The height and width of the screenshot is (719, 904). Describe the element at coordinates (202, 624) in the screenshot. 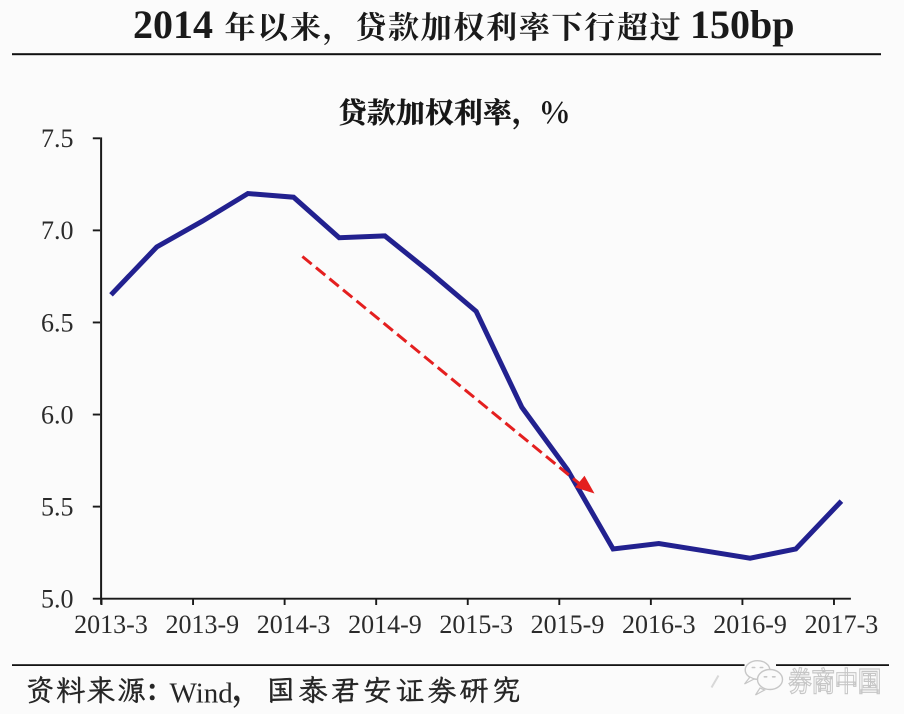

I see `svg-text: 2013-9` at that location.